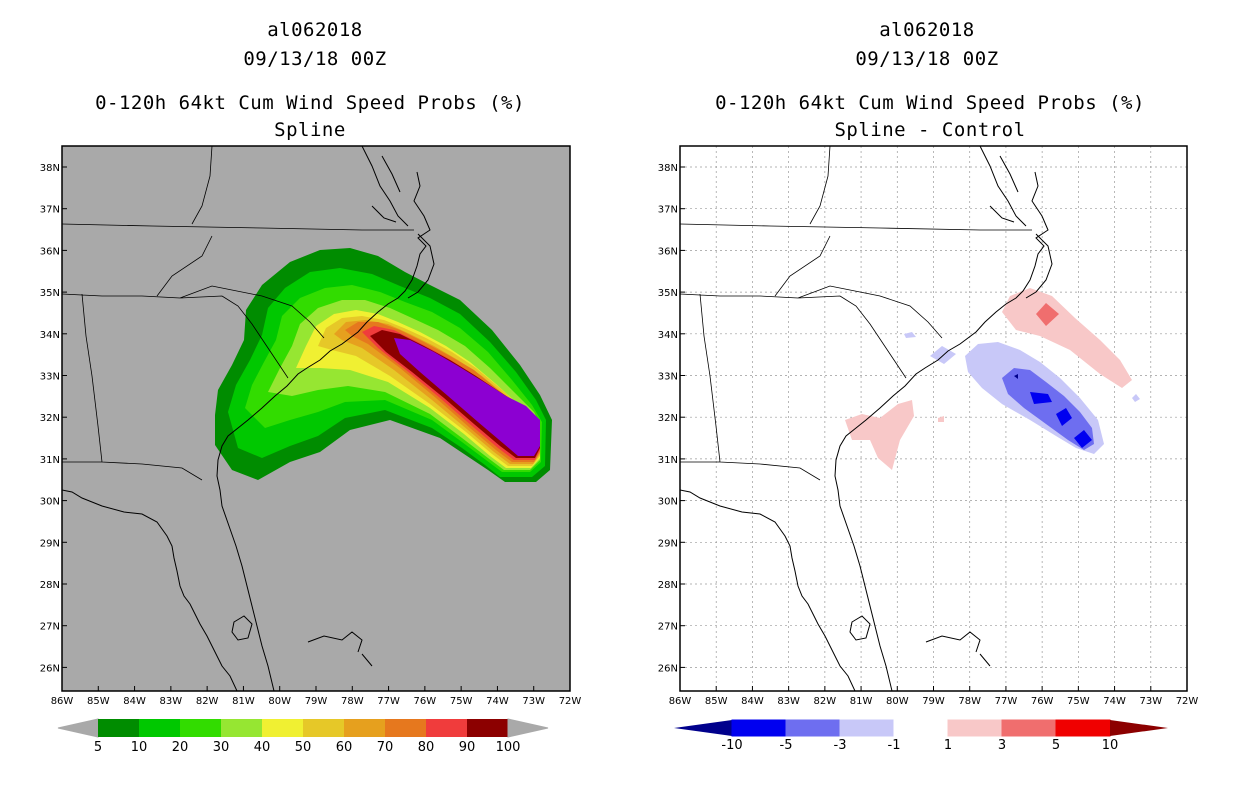  Describe the element at coordinates (1083, 439) in the screenshot. I see `diff-region-minus5-to-minus10-c` at that location.